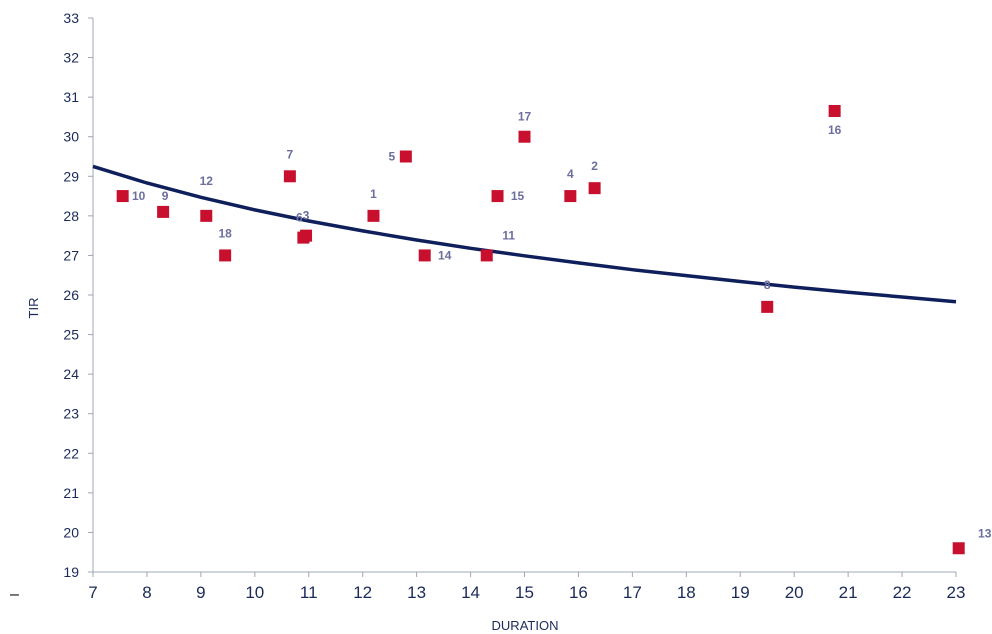 This screenshot has height=634, width=992. What do you see at coordinates (290, 154) in the screenshot?
I see `point-label-7: 7` at bounding box center [290, 154].